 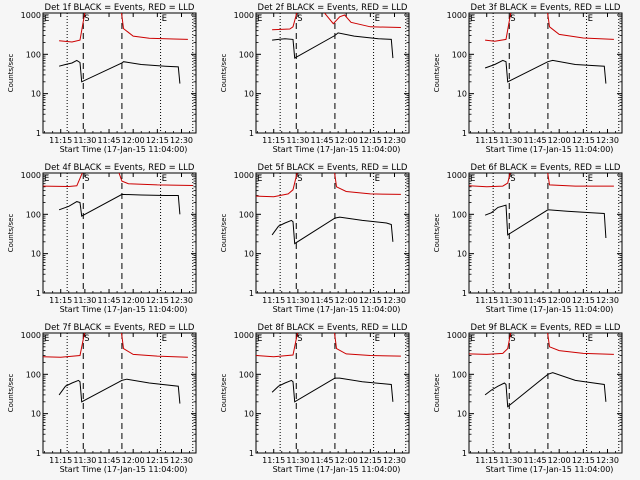 What do you see at coordinates (120, 8) in the screenshot?
I see `chart-title: Det 1f BLACK = Events, RED = LLD` at bounding box center [120, 8].